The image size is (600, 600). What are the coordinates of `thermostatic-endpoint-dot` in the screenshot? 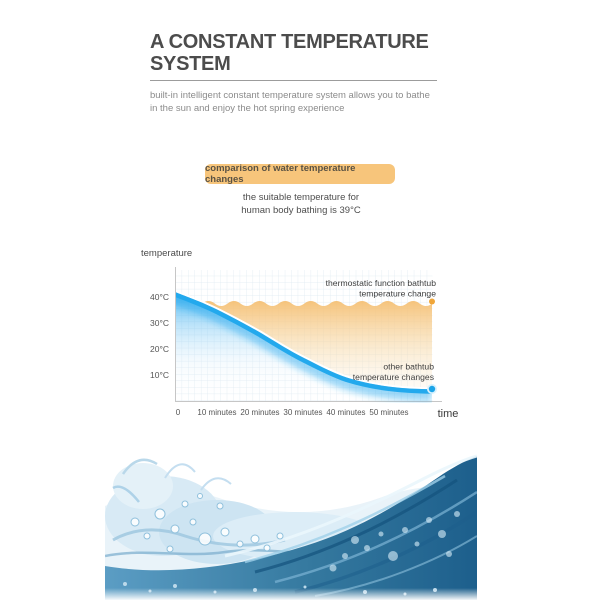 It's located at (432, 301).